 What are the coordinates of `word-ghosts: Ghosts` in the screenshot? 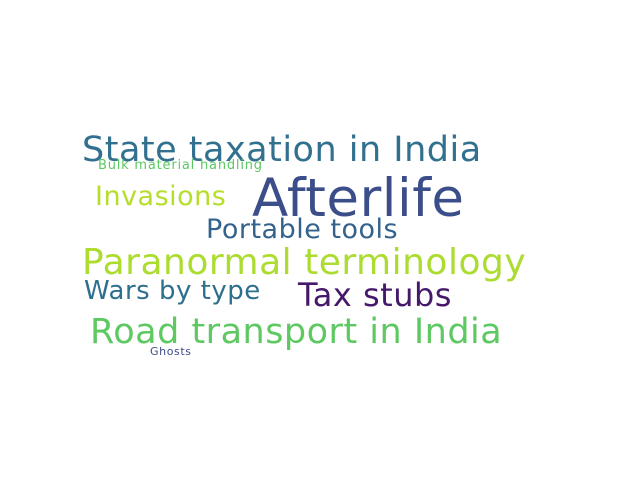 It's located at (171, 351).